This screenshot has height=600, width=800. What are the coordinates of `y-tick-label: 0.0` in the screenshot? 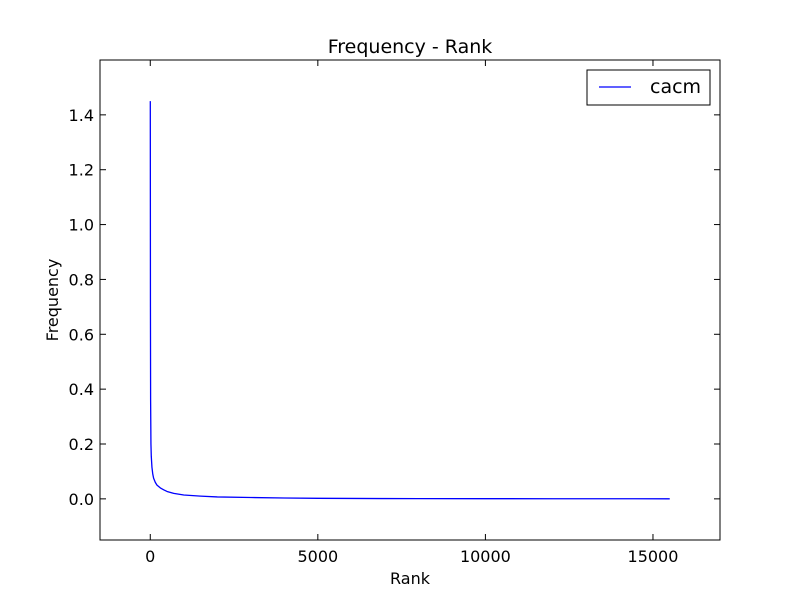 It's located at (81, 499).